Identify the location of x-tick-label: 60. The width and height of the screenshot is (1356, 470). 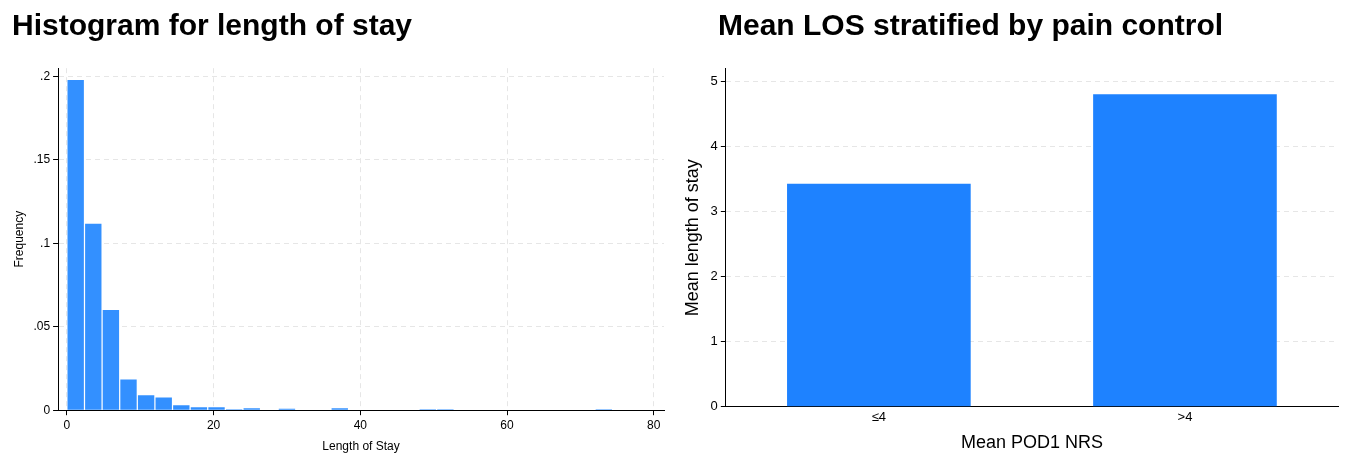
(507, 424).